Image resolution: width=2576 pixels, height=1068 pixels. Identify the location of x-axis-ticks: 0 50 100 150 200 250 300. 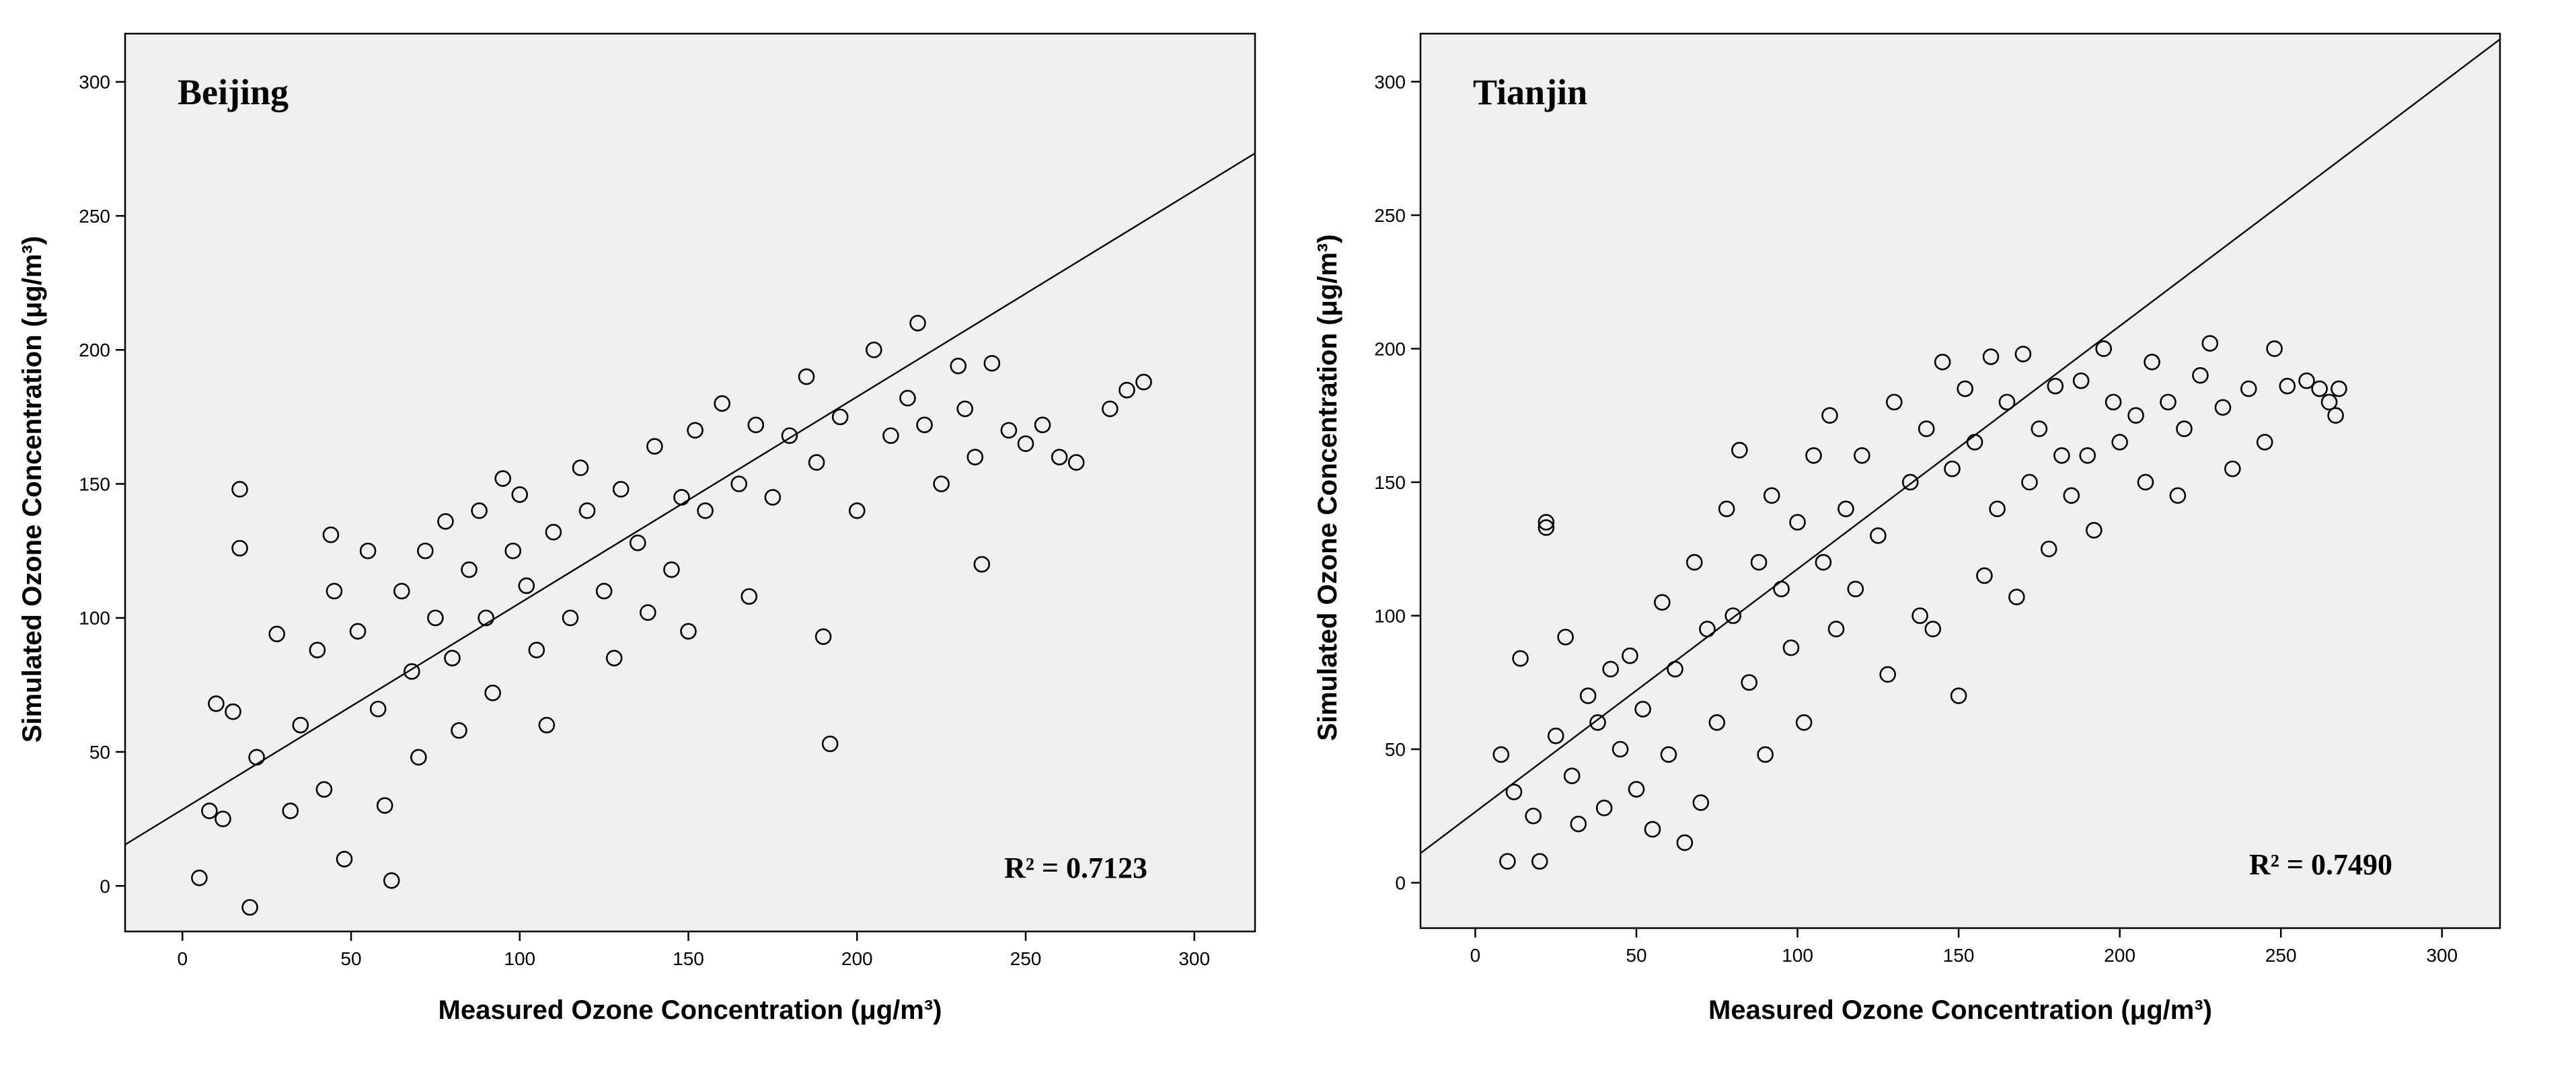
(693, 950).